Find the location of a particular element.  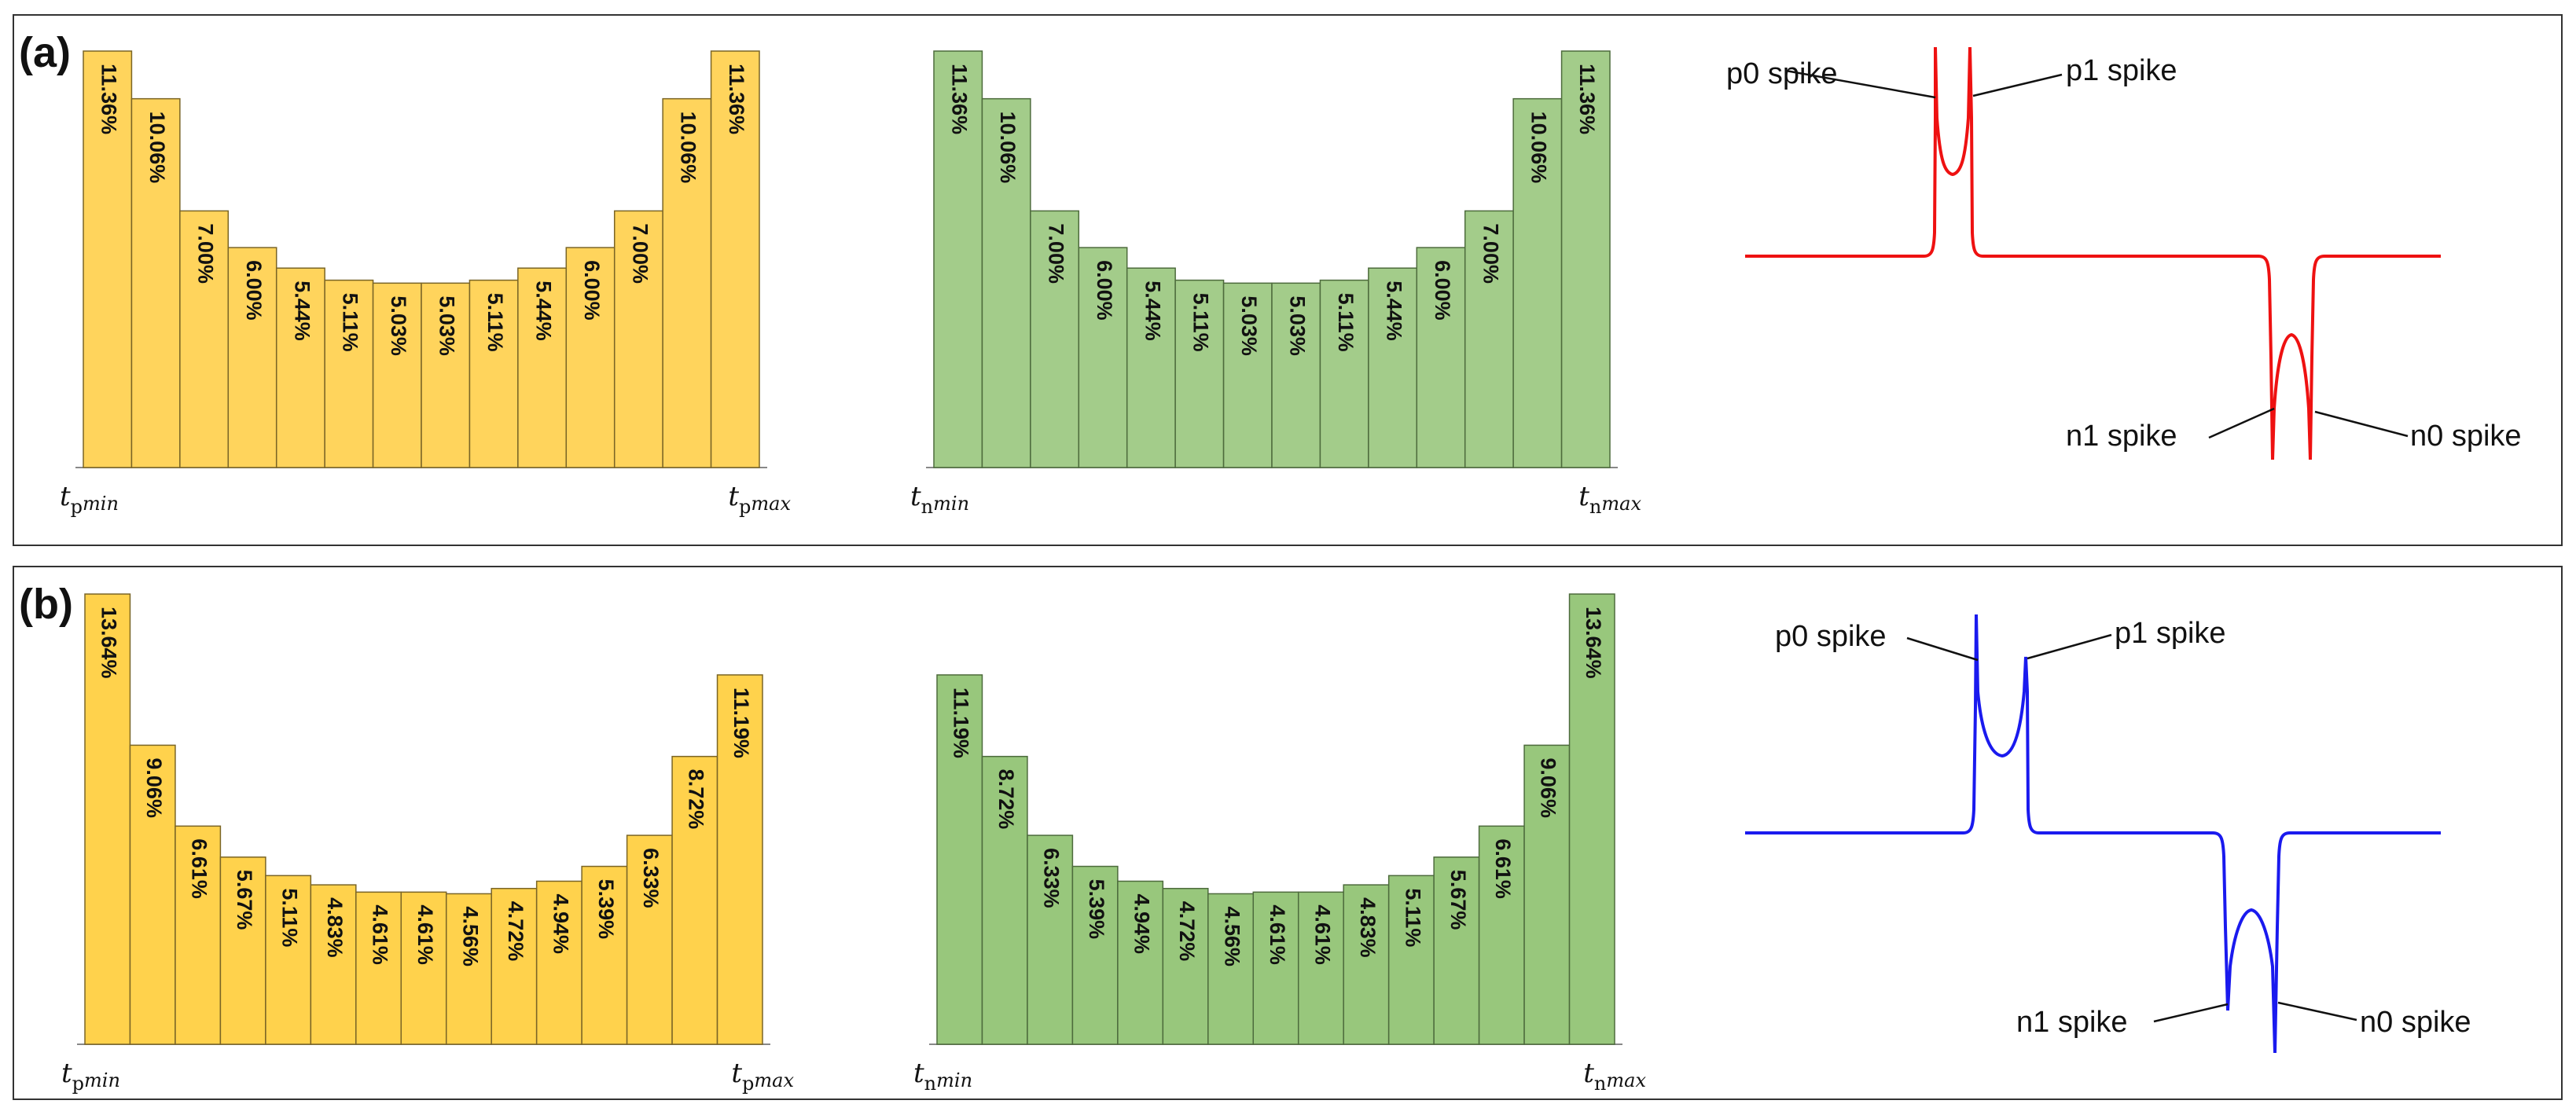

bar-value-label: 4.83% is located at coordinates (1368, 927).